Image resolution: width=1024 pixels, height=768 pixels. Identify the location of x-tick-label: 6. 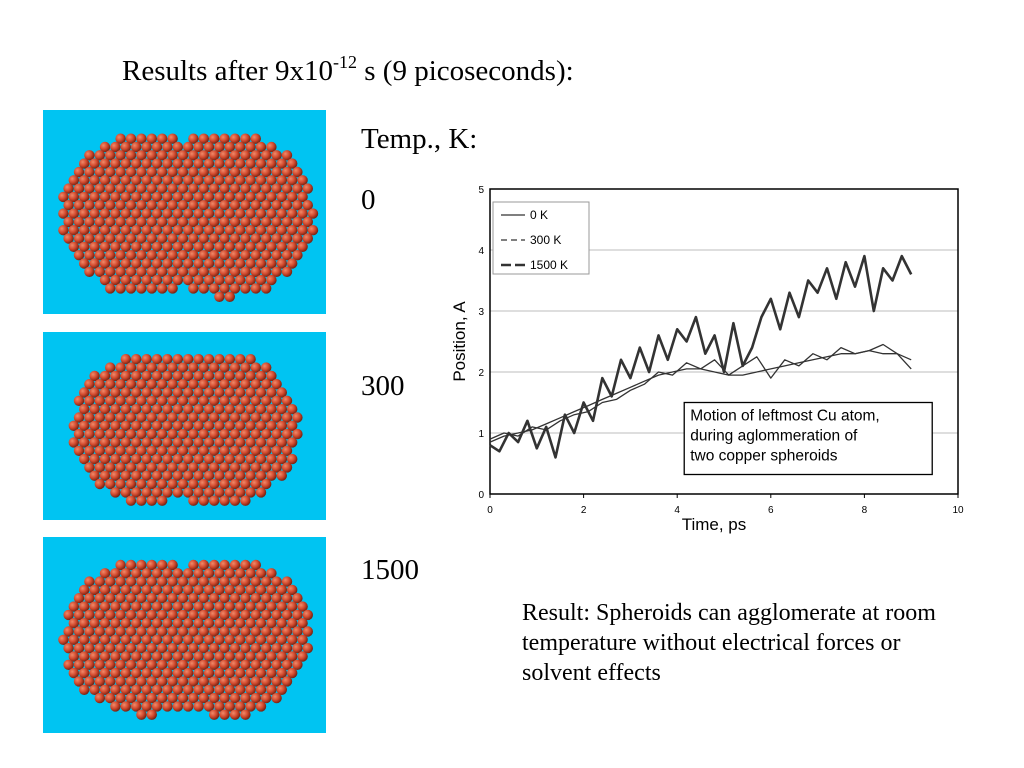
(771, 510).